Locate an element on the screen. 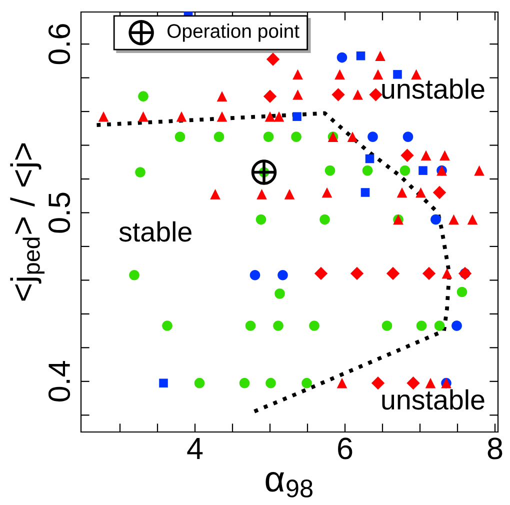 This screenshot has width=510, height=505. x-tick-label: 6 is located at coordinates (345, 449).